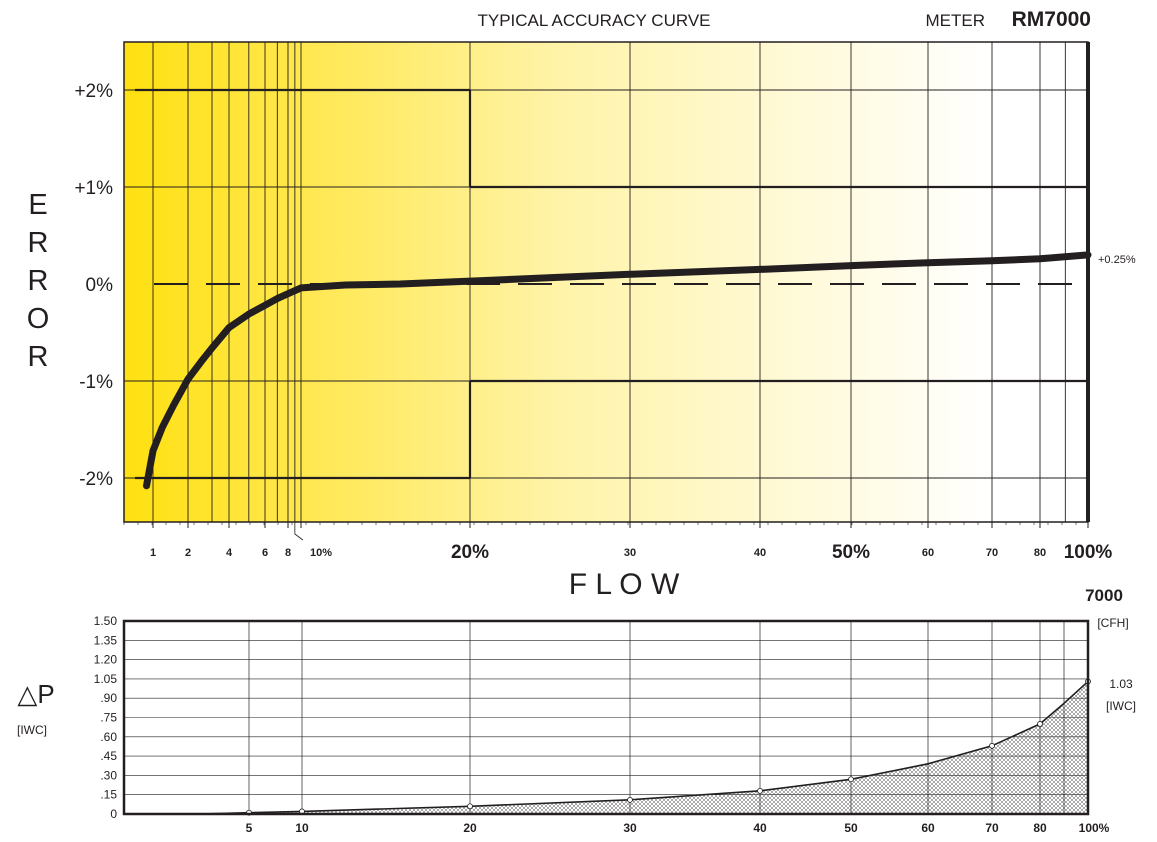 The image size is (1157, 842). What do you see at coordinates (100, 285) in the screenshot?
I see `y-tick-label: 0%` at bounding box center [100, 285].